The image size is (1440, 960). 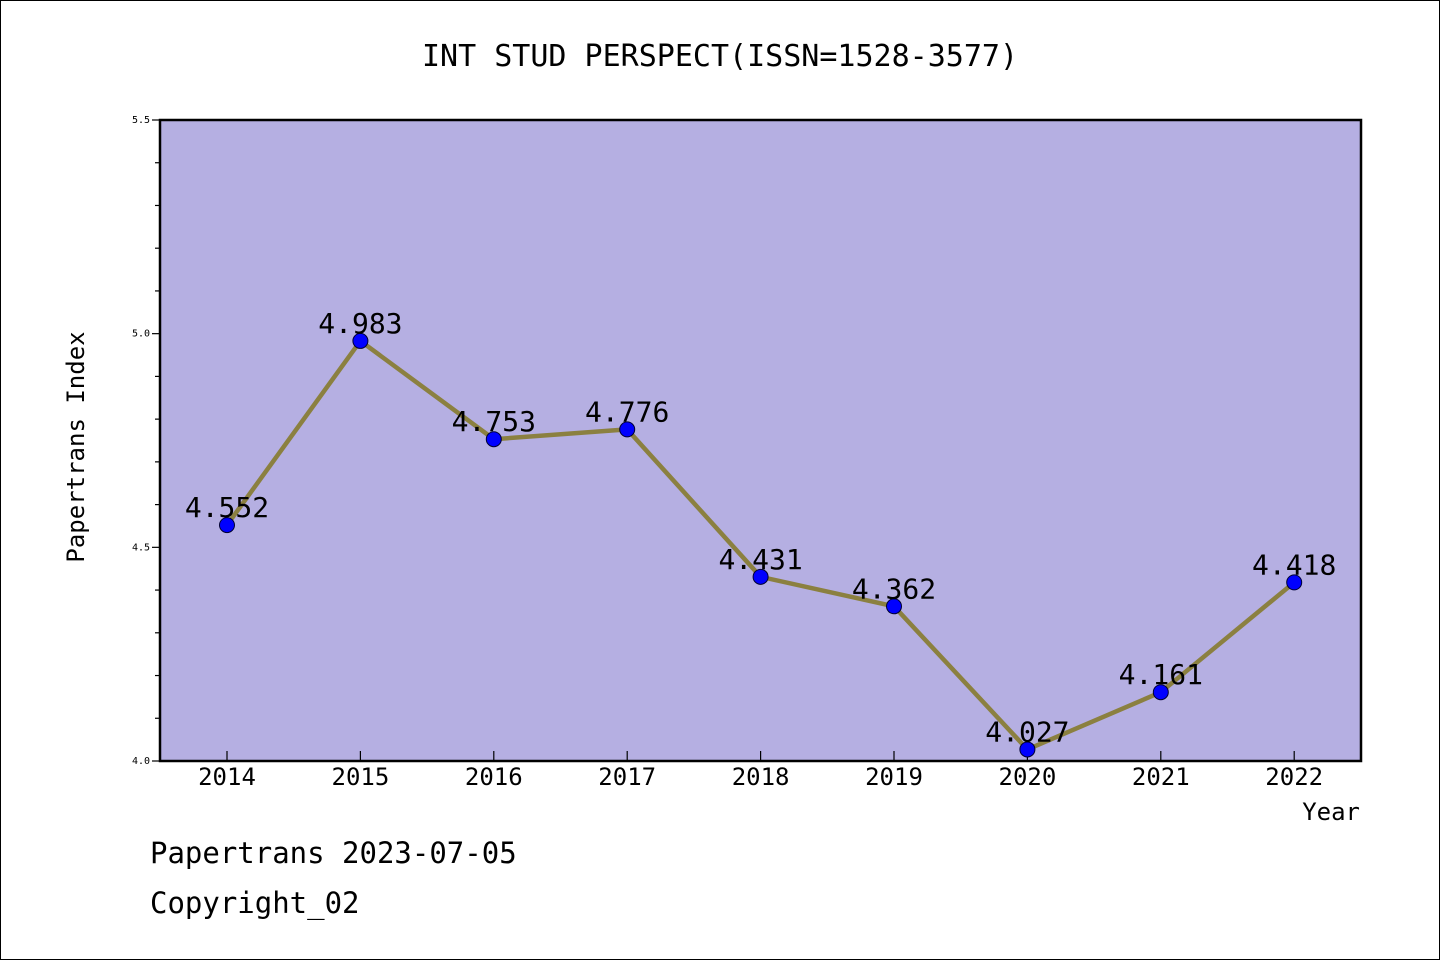 What do you see at coordinates (227, 507) in the screenshot?
I see `data-label: 4.552` at bounding box center [227, 507].